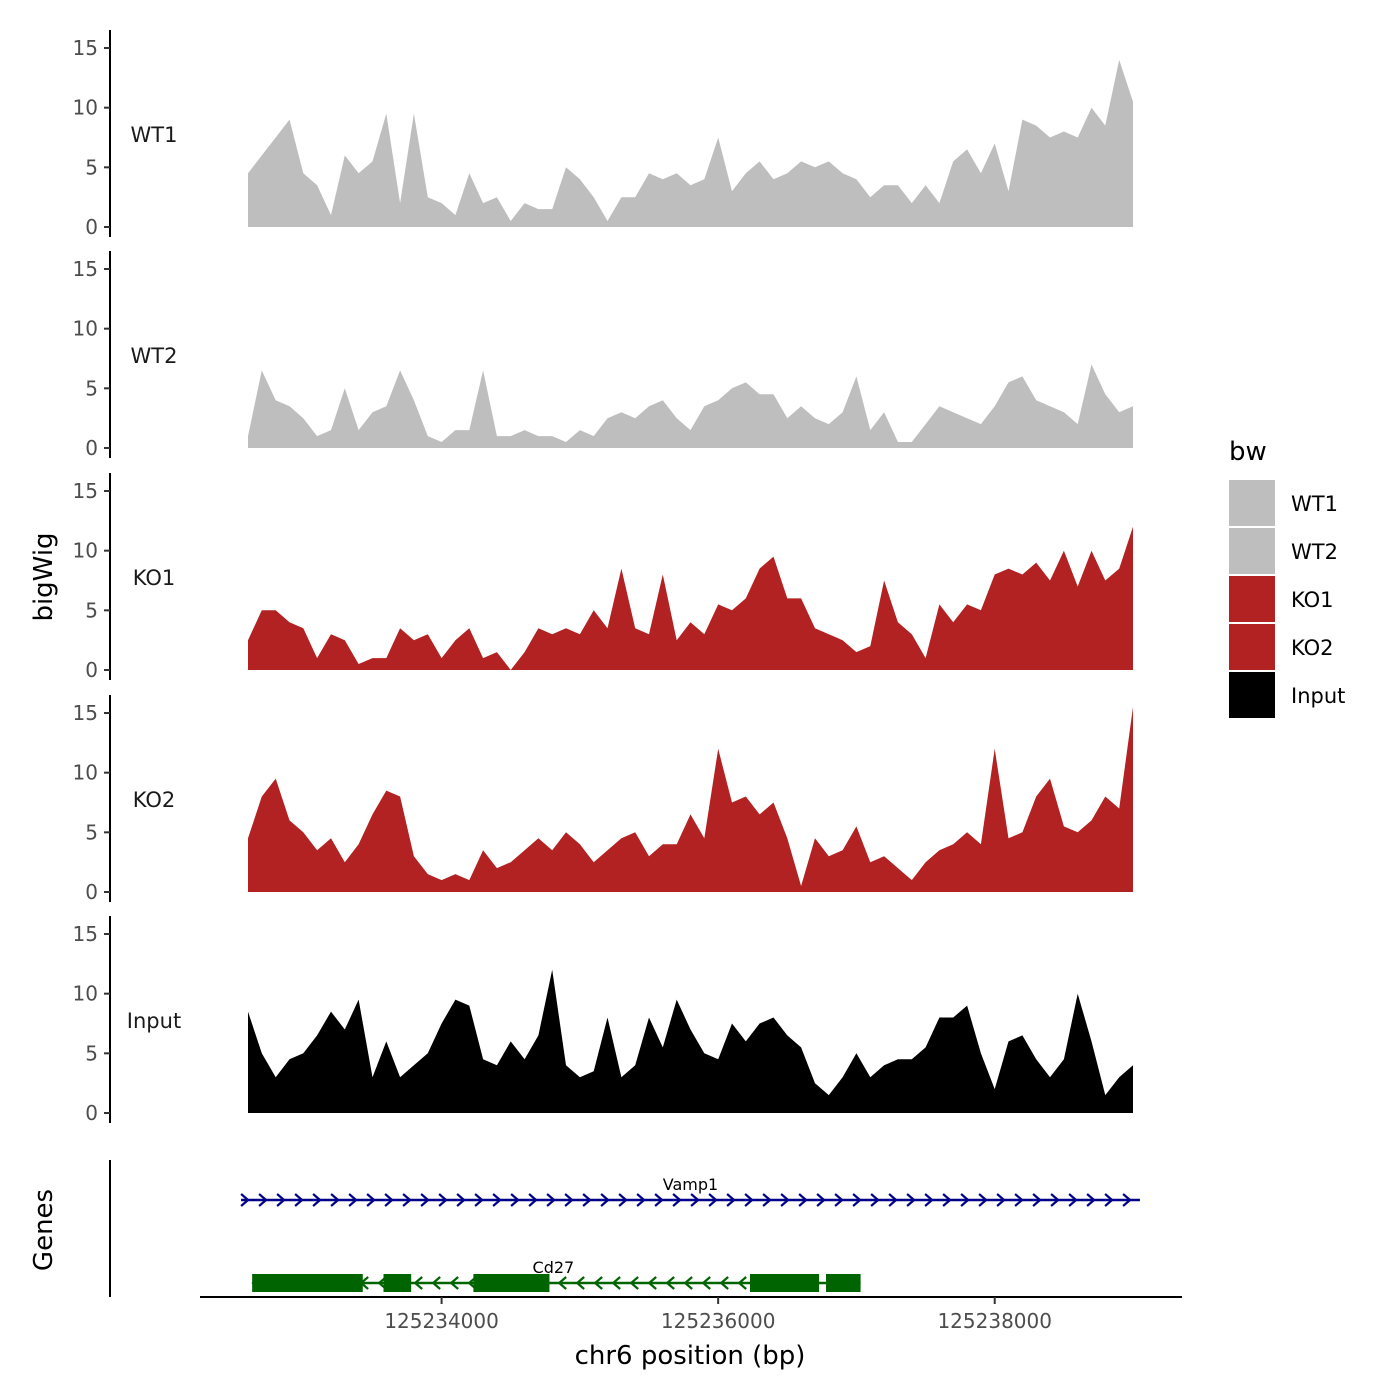 Image resolution: width=1400 pixels, height=1400 pixels. I want to click on x-tick-label: 125234000, so click(441, 1321).